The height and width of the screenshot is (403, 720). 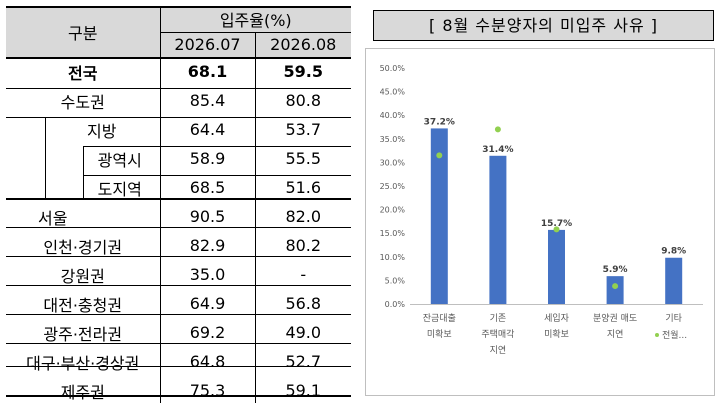 What do you see at coordinates (82, 392) in the screenshot?
I see `row-name: 제주권` at bounding box center [82, 392].